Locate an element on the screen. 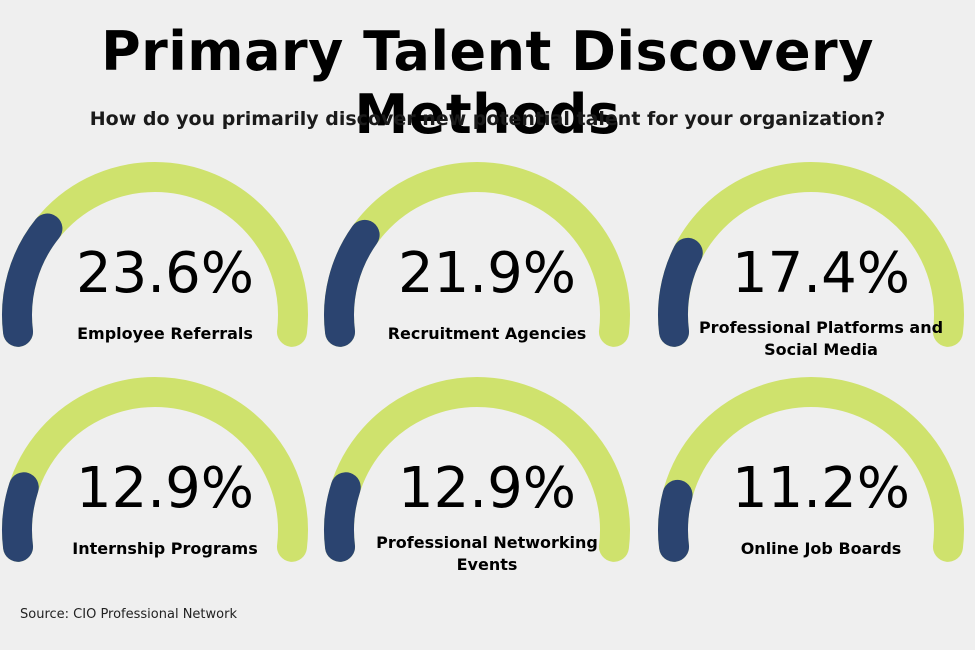  gauge-card: 12.9% Internship Programs is located at coordinates (165, 490).